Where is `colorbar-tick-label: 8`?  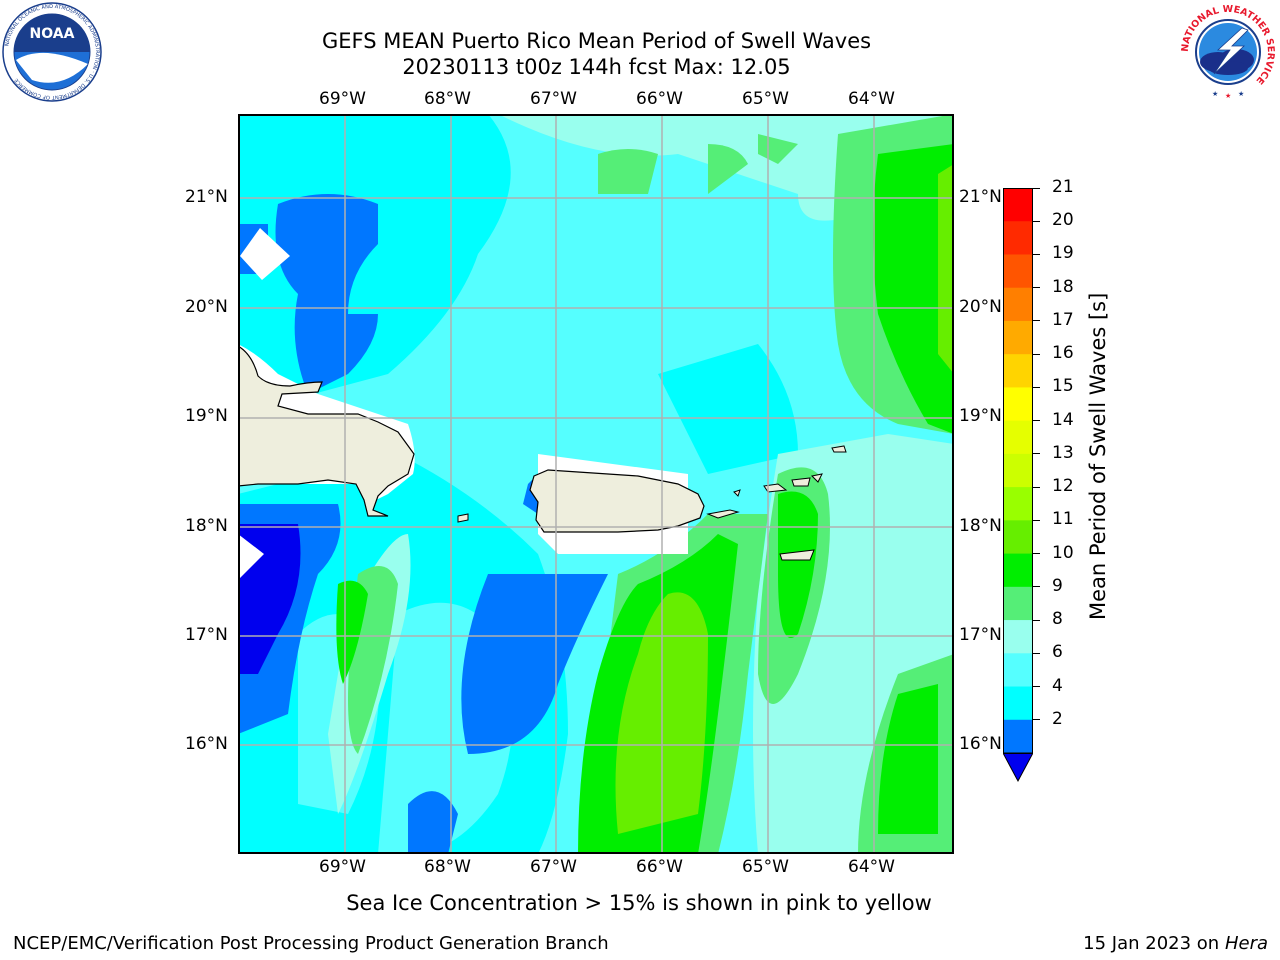
colorbar-tick-label: 8 is located at coordinates (1057, 619).